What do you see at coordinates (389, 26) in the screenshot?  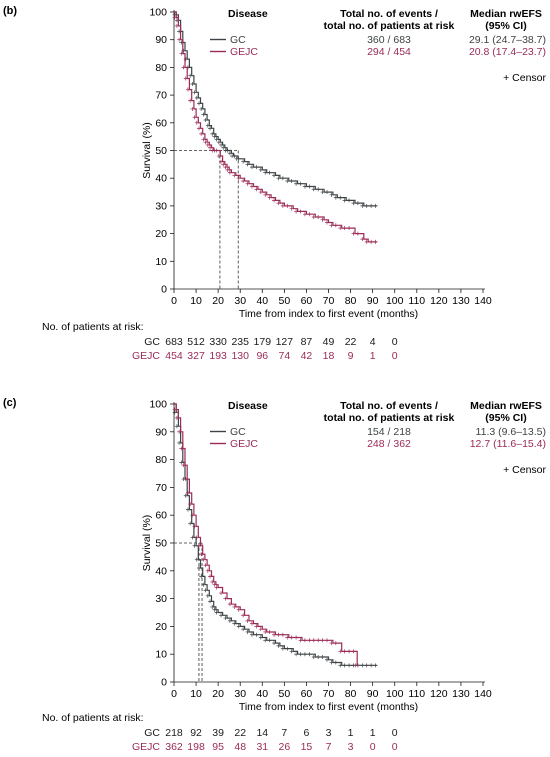 I see `legend-events-header: total no. of patients at risk` at bounding box center [389, 26].